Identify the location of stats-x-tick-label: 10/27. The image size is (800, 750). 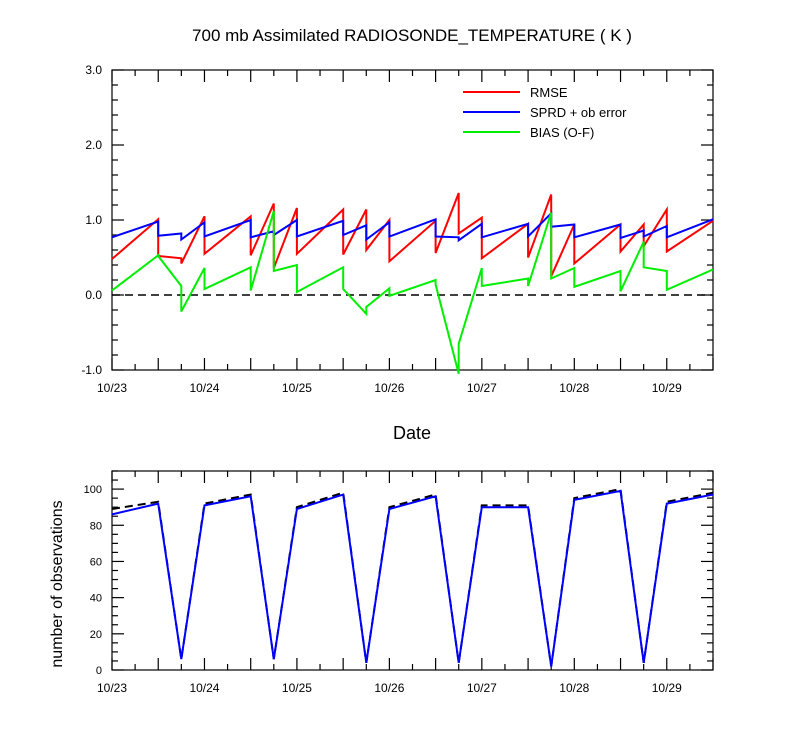
(482, 388).